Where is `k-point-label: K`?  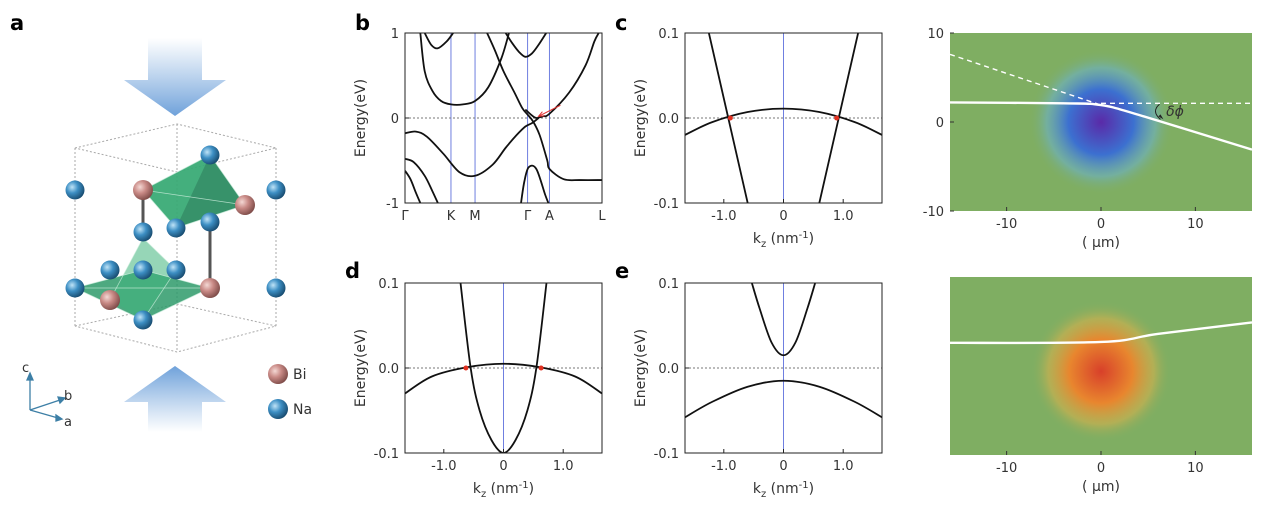 k-point-label: K is located at coordinates (451, 216).